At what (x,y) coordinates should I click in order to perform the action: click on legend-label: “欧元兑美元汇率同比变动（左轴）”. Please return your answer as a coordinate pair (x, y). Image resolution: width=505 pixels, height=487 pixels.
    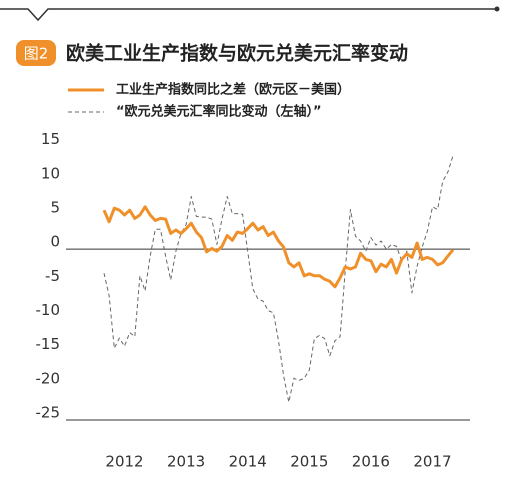
    Looking at the image, I should click on (219, 112).